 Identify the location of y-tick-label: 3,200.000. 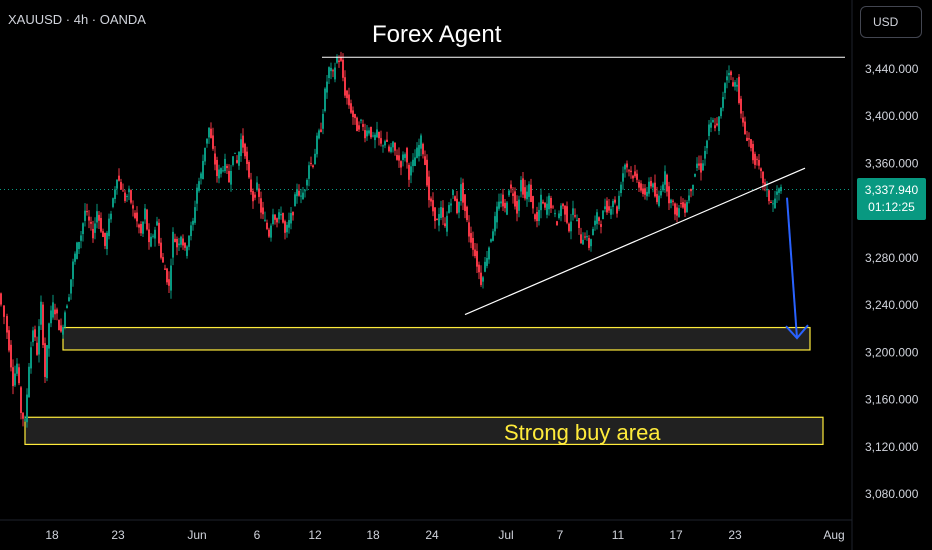
(892, 352).